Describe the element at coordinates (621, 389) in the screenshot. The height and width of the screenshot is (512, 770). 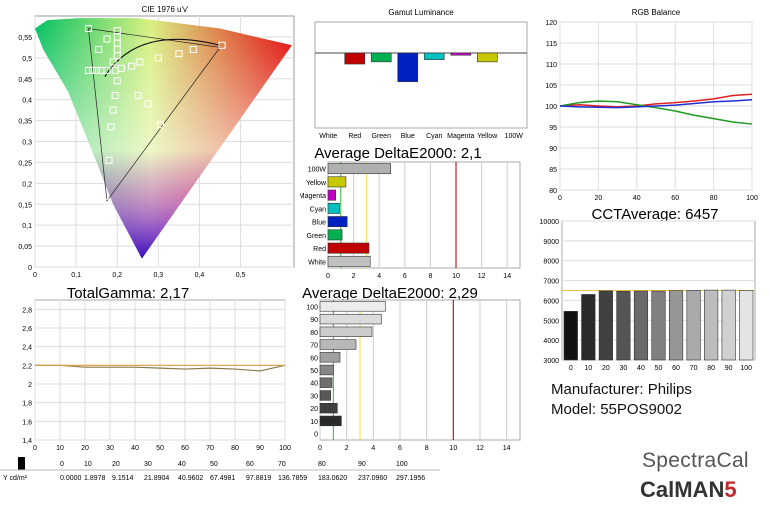
I see `manufacturer-text: Manufacturer: Philips` at that location.